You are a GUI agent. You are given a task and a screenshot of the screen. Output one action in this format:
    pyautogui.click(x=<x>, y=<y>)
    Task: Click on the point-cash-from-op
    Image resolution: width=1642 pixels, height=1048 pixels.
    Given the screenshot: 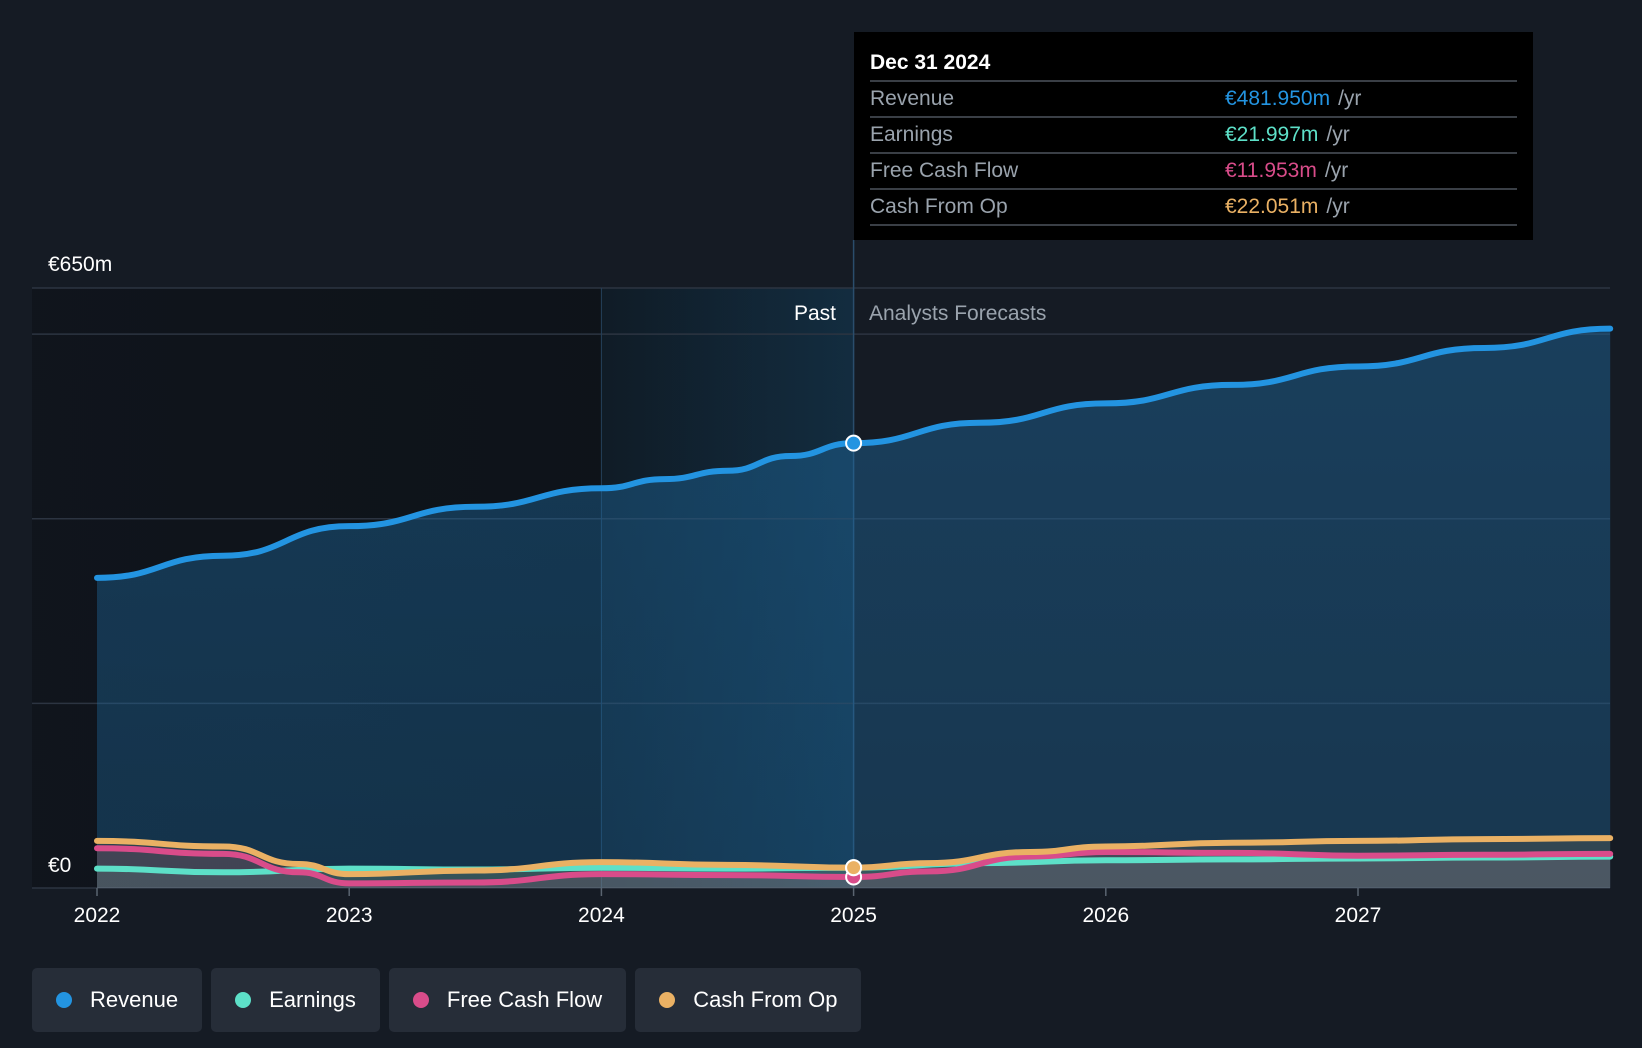 What is the action you would take?
    pyautogui.click(x=854, y=868)
    